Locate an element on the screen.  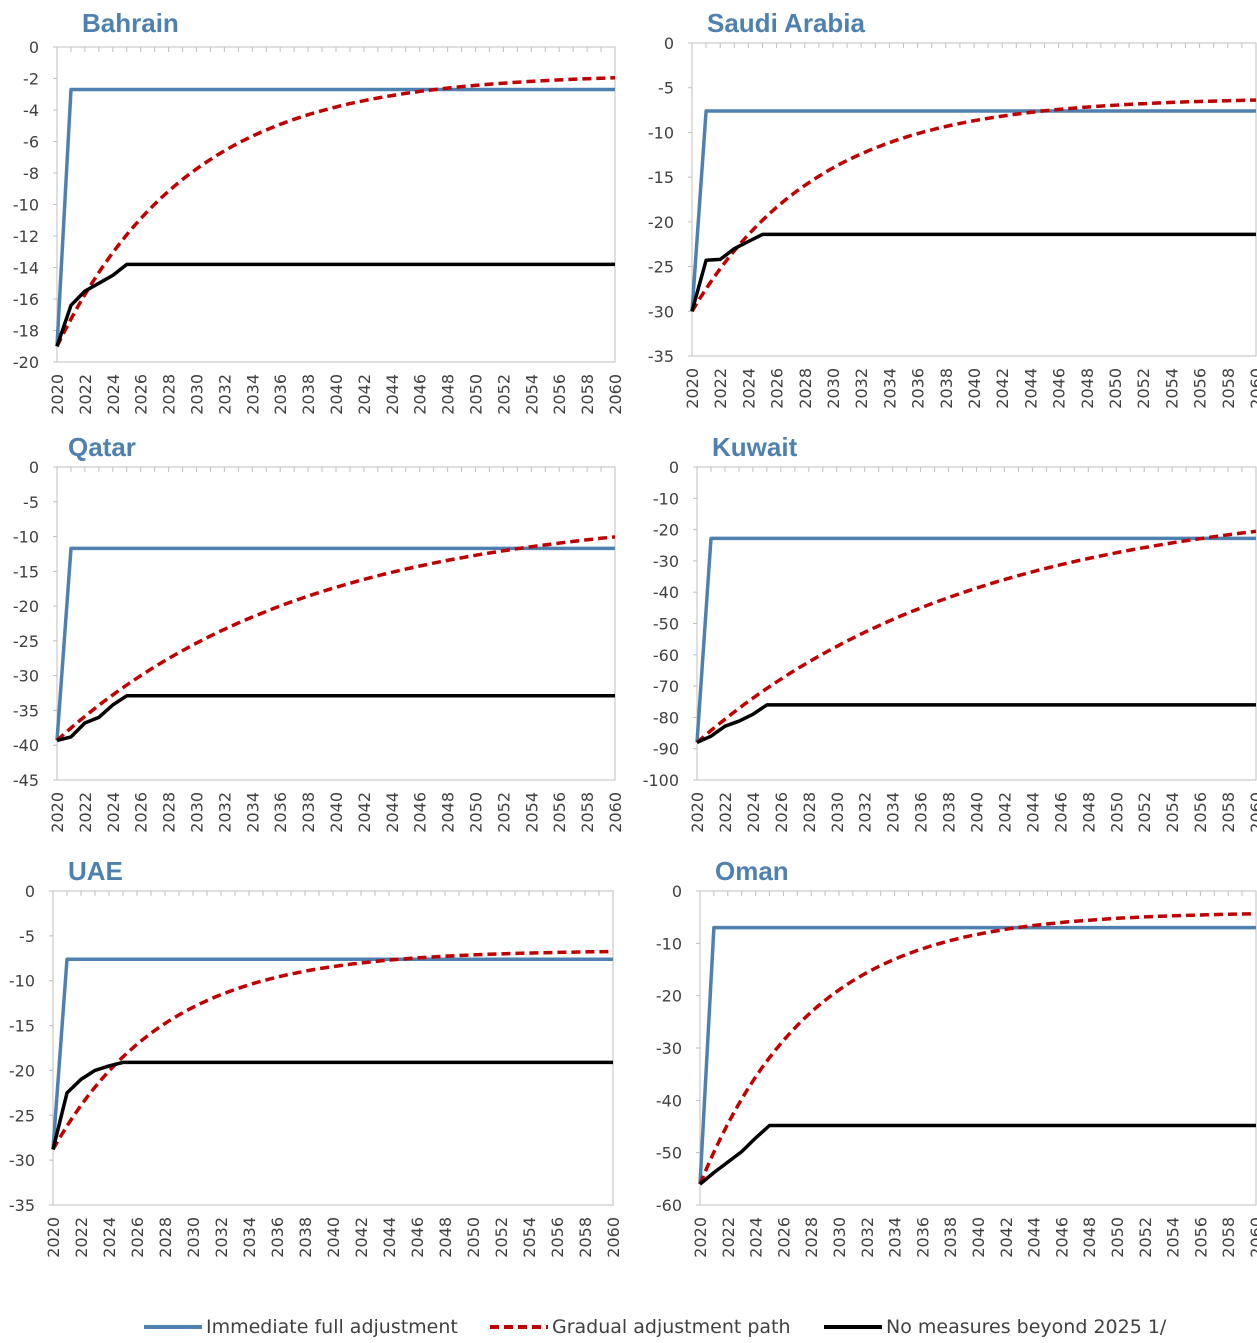
legend-line-immediate-icon is located at coordinates (173, 1327).